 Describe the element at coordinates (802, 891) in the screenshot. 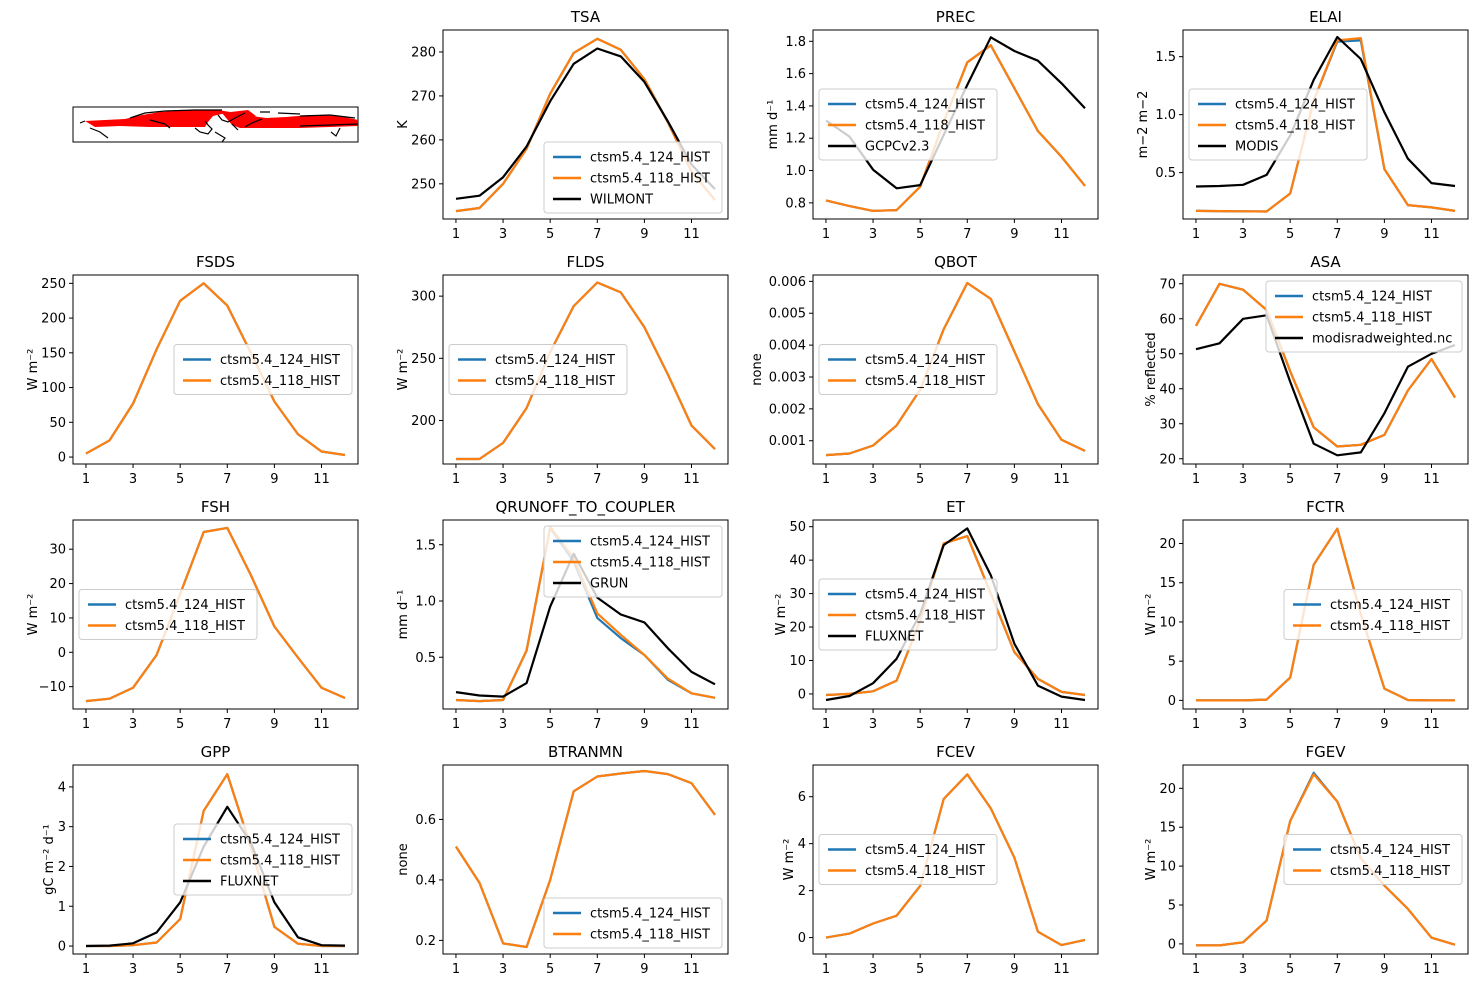

I see `y-tick-label: 2` at that location.